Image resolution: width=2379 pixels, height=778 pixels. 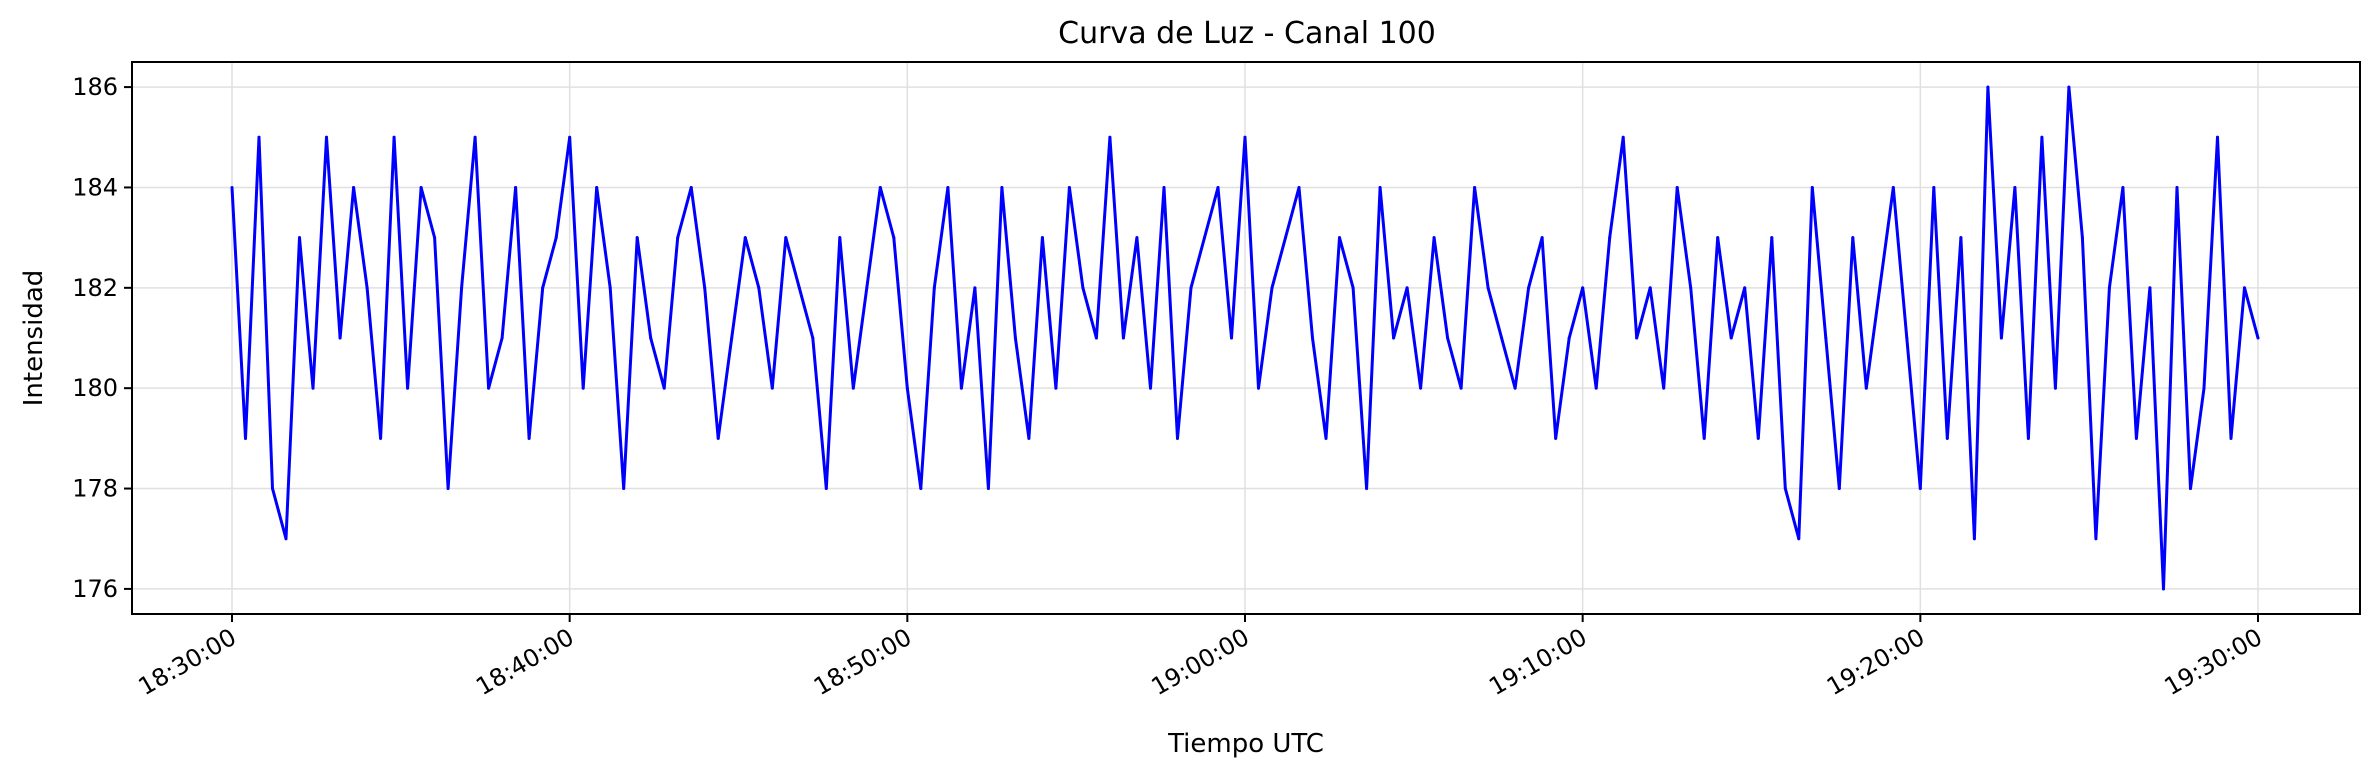 What do you see at coordinates (1245, 744) in the screenshot?
I see `x-axis-label: Tiempo UTC` at bounding box center [1245, 744].